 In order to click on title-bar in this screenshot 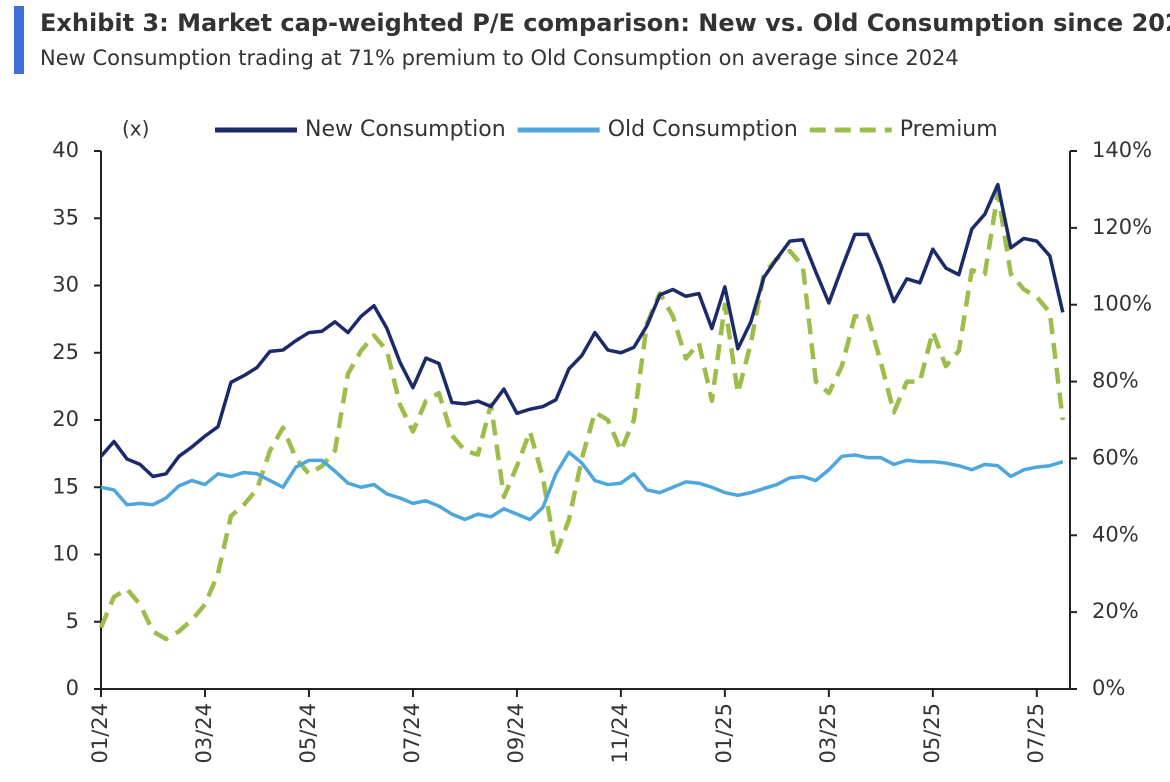, I will do `click(19, 40)`.